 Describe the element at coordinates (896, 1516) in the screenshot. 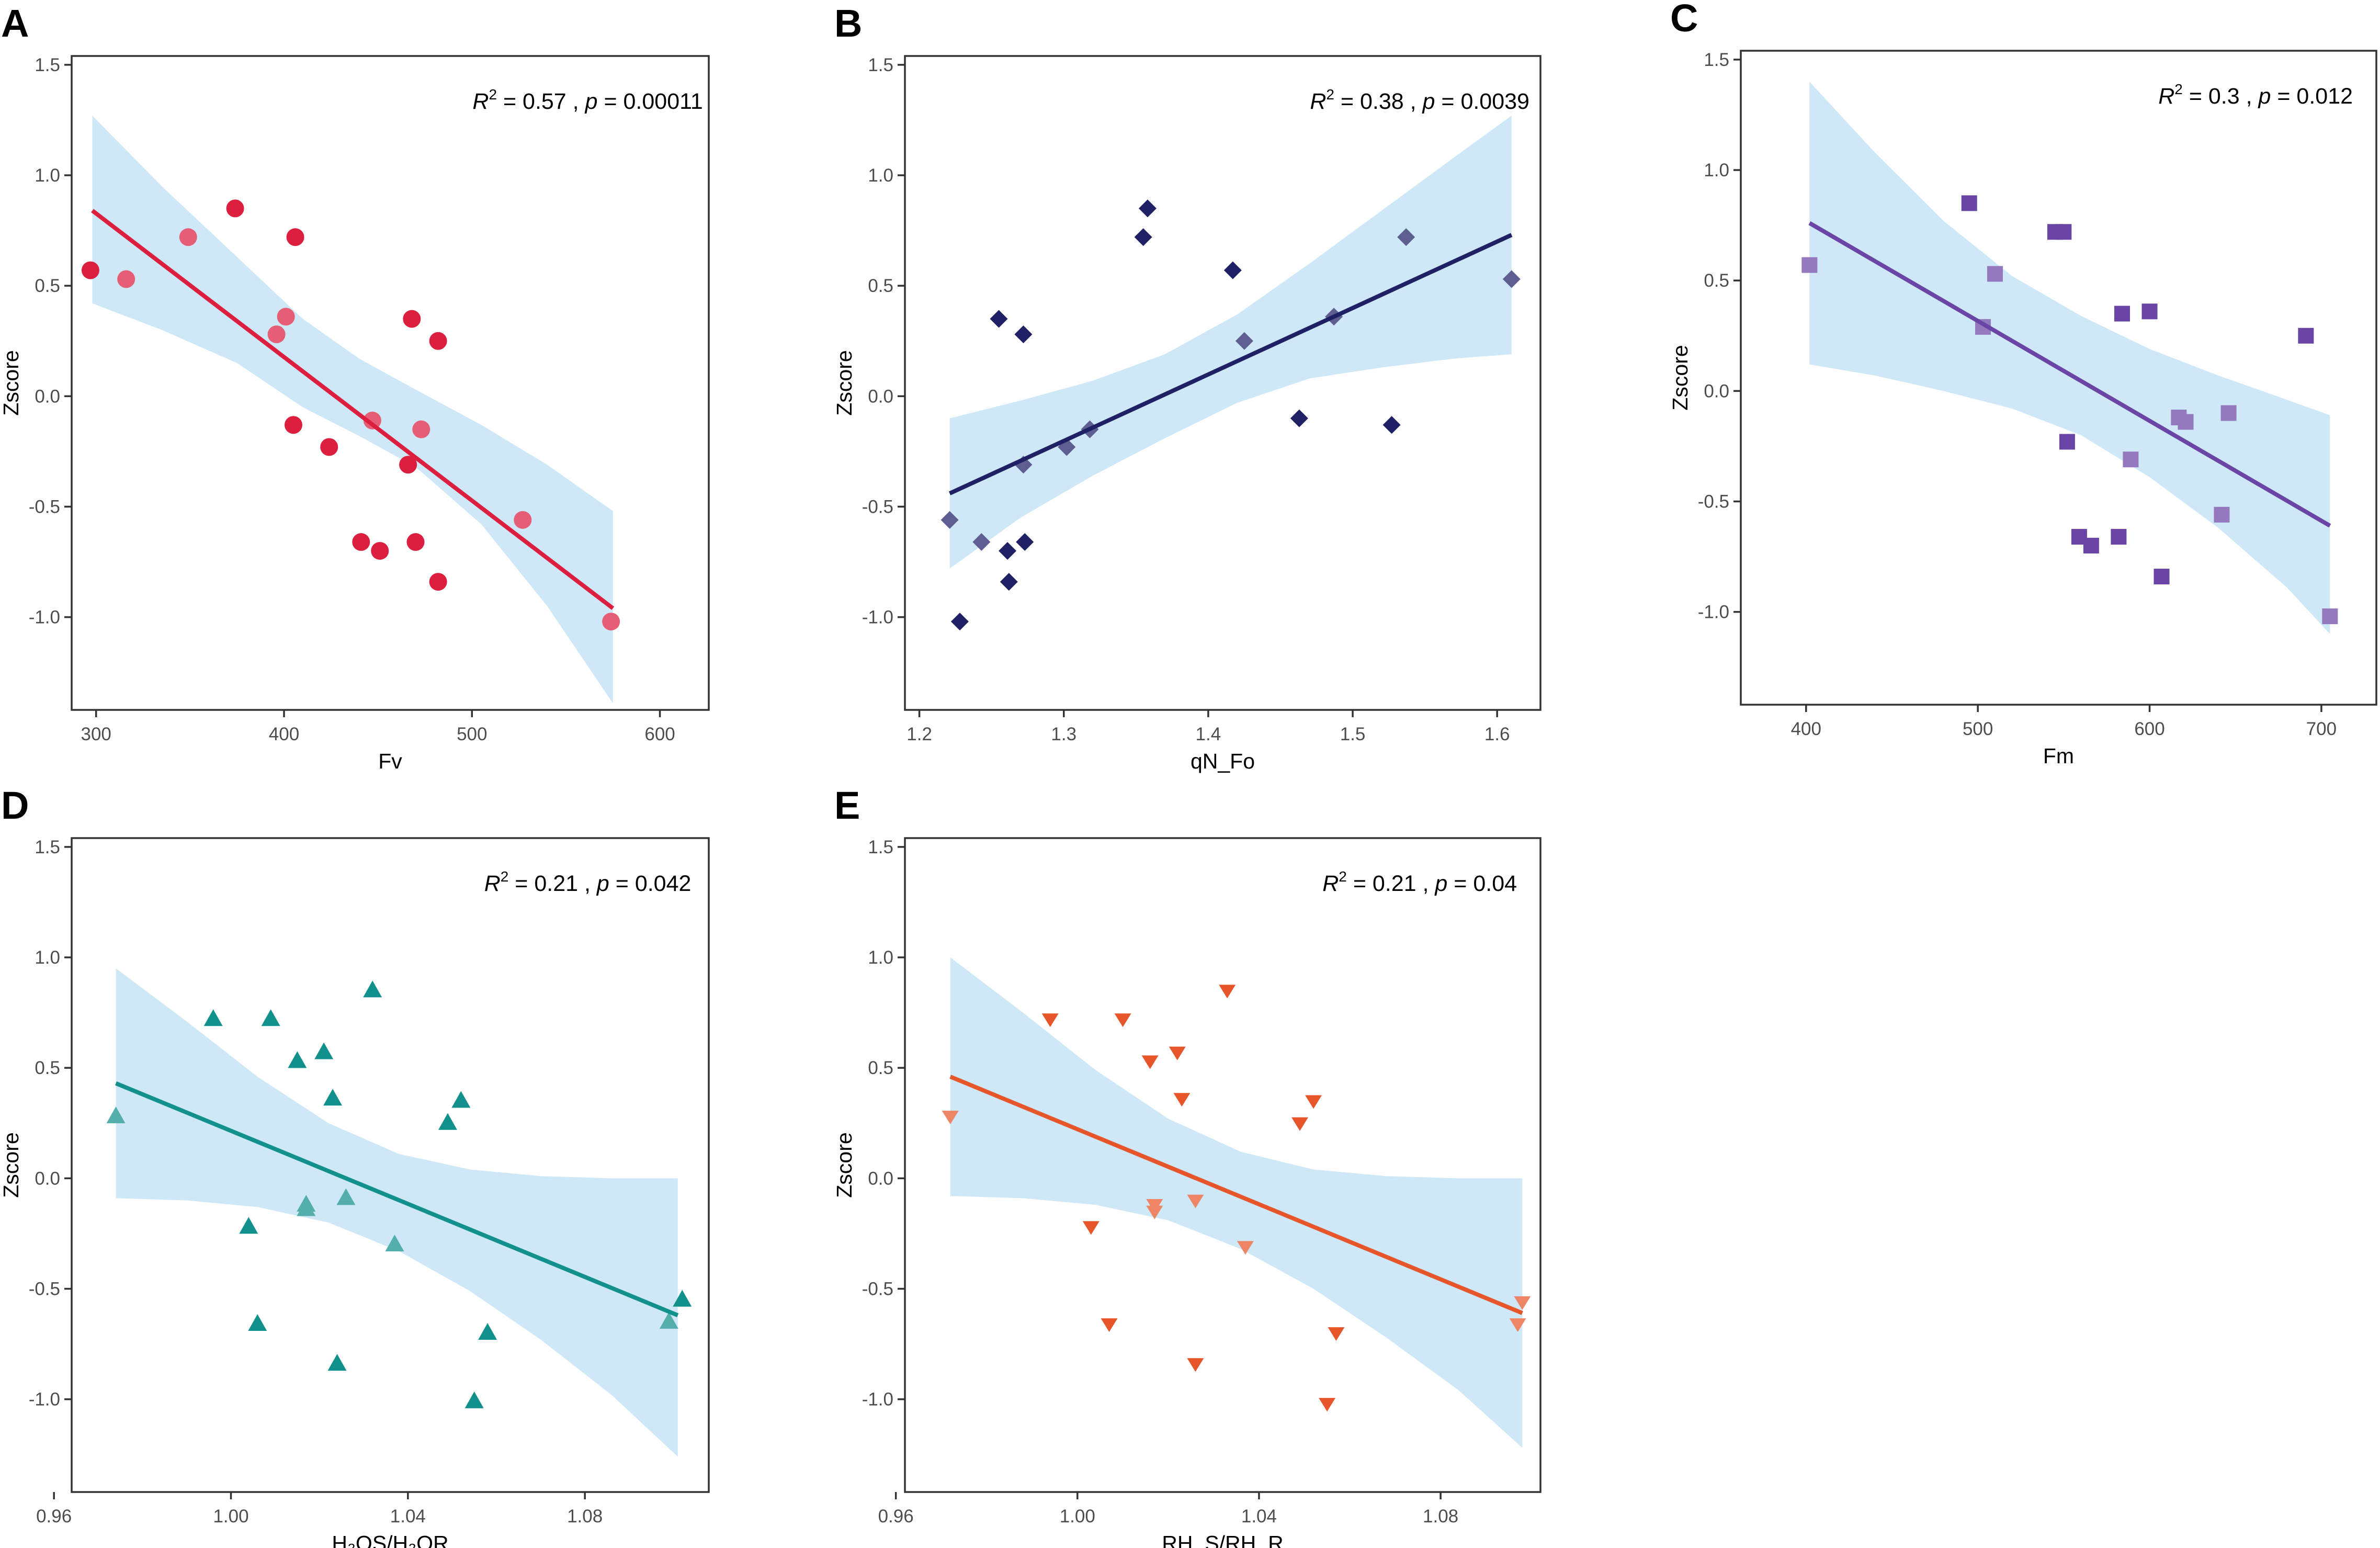

I see `xtick-label-e-1: 0.96` at that location.